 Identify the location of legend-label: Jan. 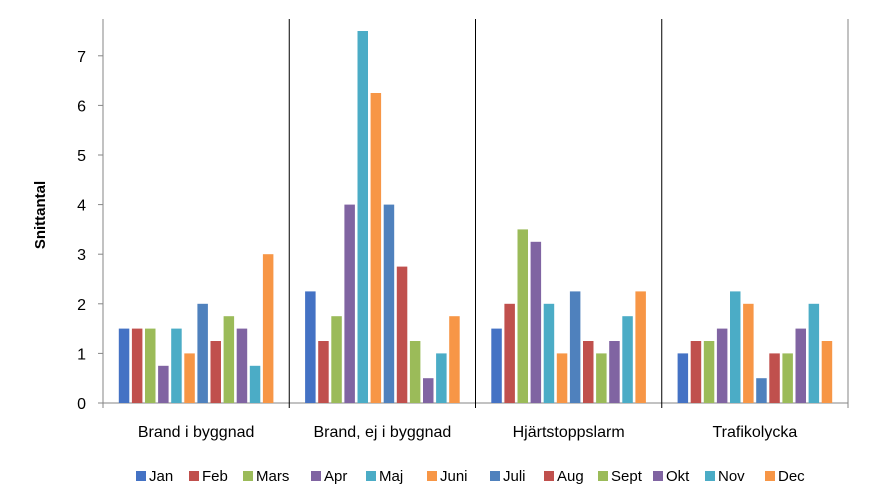
(161, 476).